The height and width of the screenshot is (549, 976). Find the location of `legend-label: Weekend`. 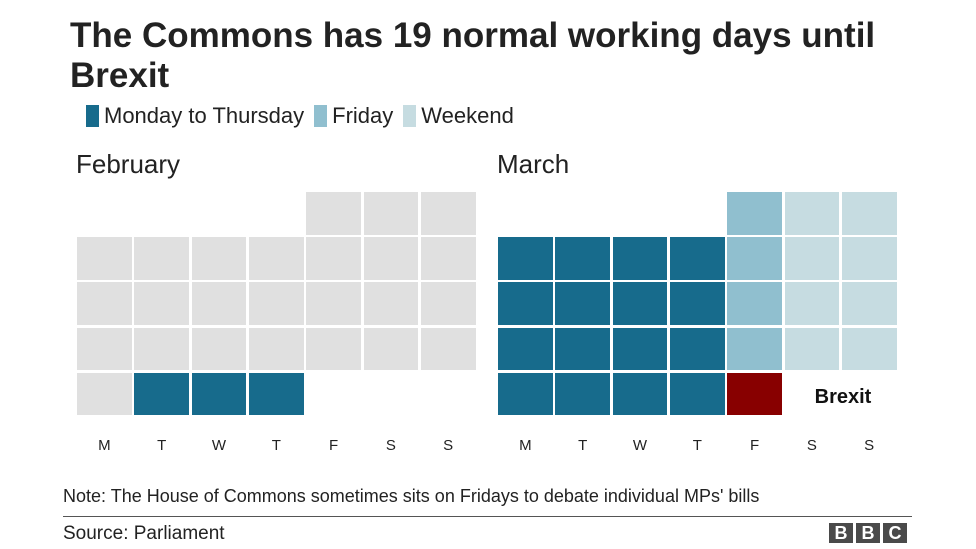

legend-label: Weekend is located at coordinates (467, 115).